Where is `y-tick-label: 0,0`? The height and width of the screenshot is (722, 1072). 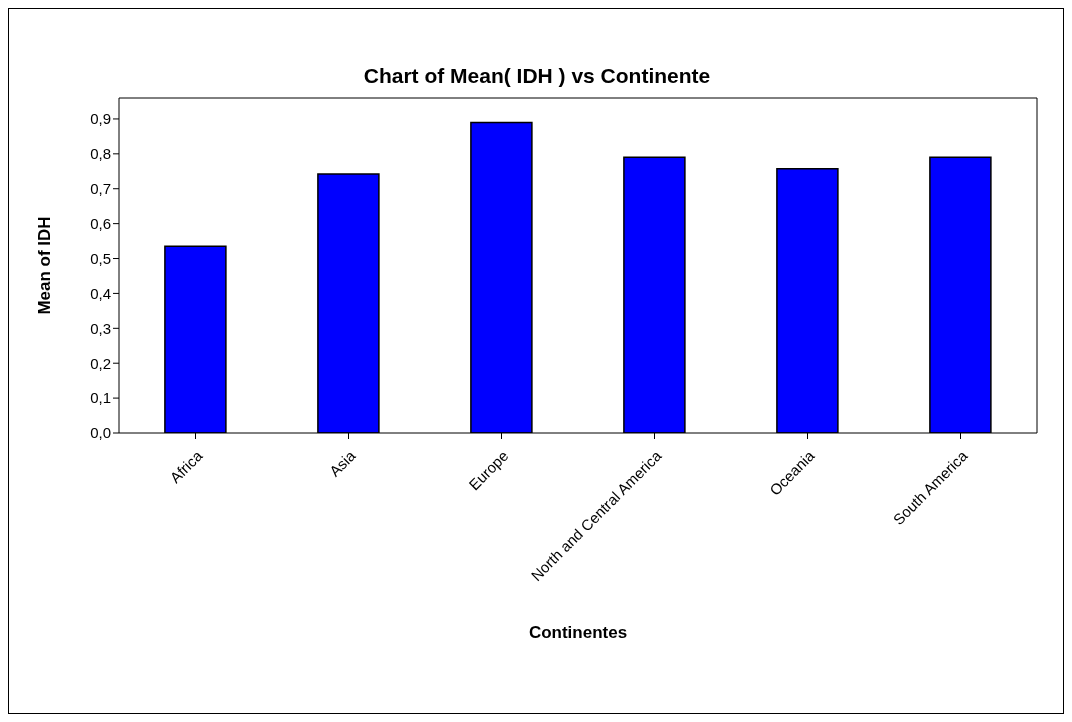 y-tick-label: 0,0 is located at coordinates (100, 433).